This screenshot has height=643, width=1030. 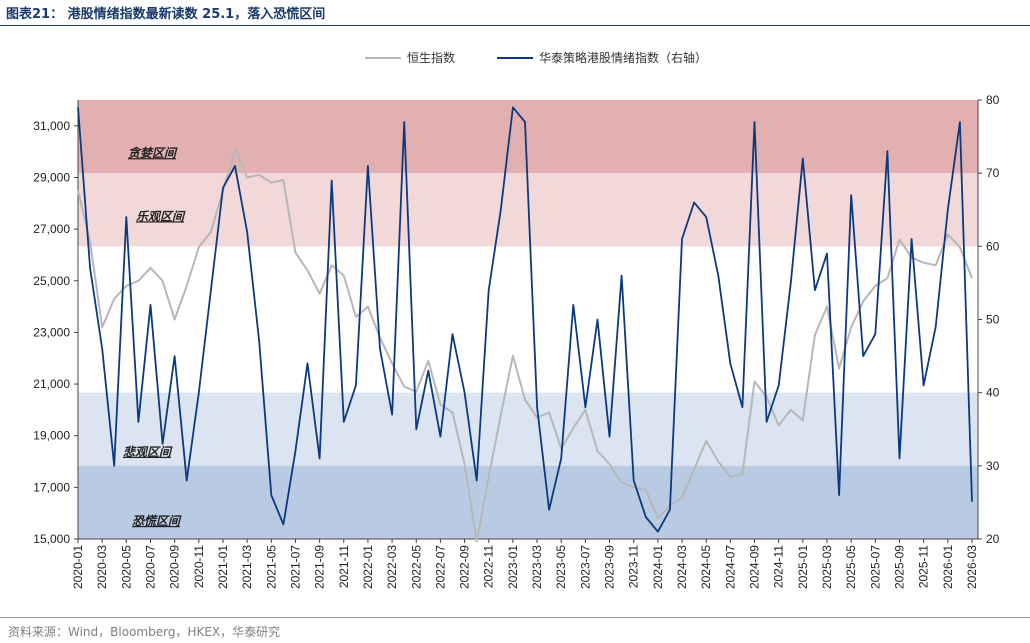 What do you see at coordinates (623, 57) in the screenshot?
I see `legend-label: 华泰策略港股情绪指数（右轴）` at bounding box center [623, 57].